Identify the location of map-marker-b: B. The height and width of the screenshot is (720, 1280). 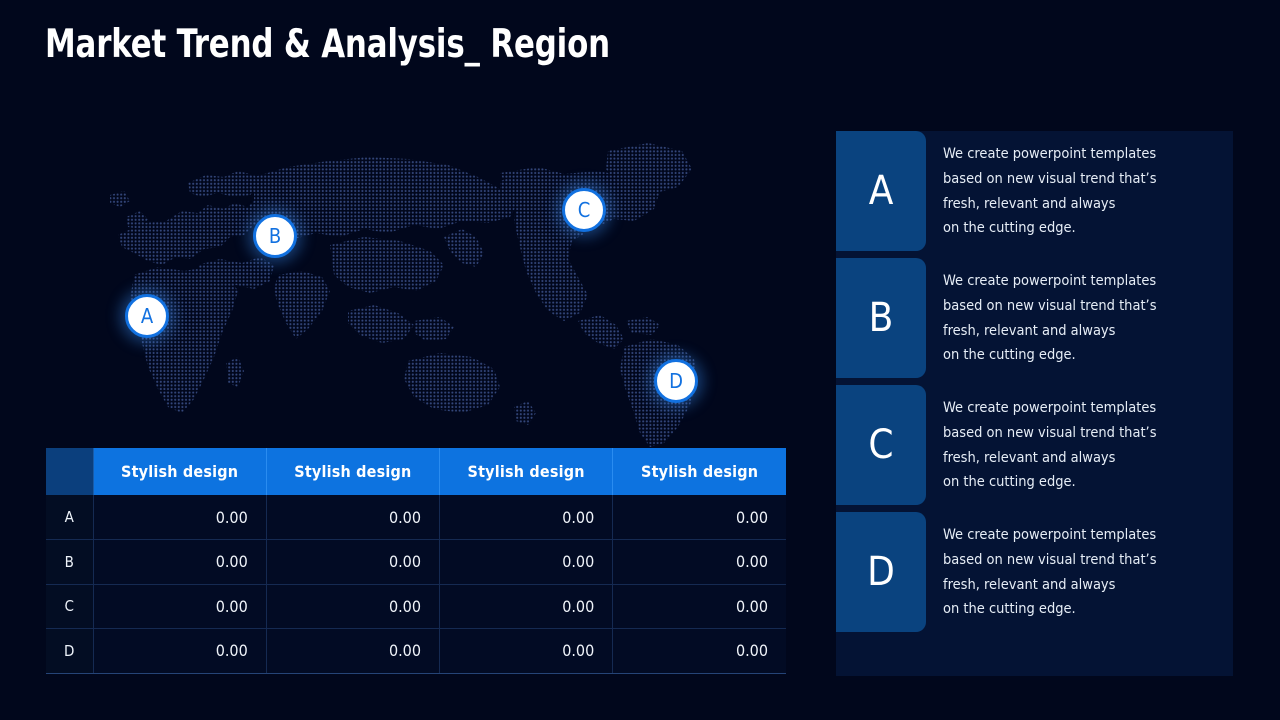
(275, 236).